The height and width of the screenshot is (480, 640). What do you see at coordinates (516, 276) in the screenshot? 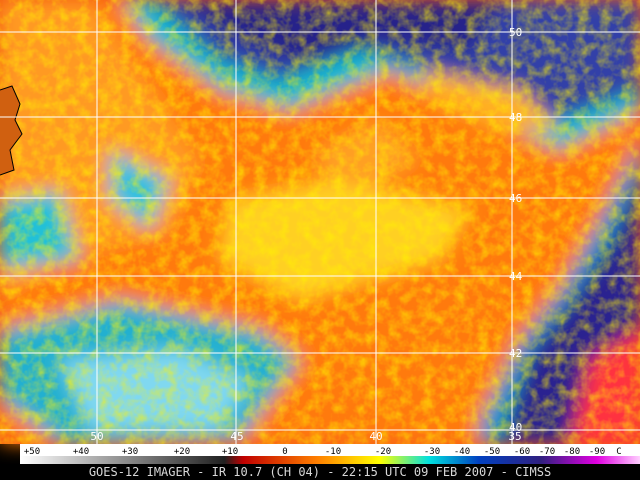
I see `latitude-label: 44` at bounding box center [516, 276].